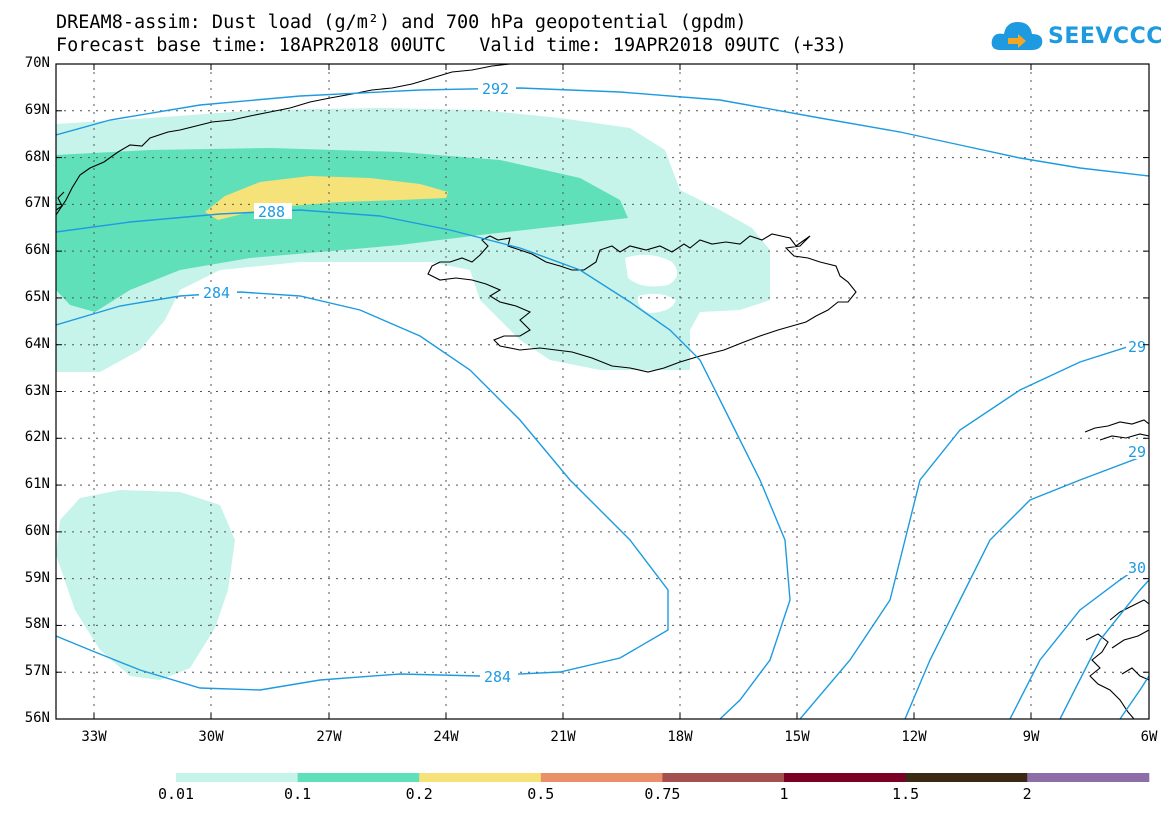  Describe the element at coordinates (541, 794) in the screenshot. I see `colorbar-label: 0.5` at that location.